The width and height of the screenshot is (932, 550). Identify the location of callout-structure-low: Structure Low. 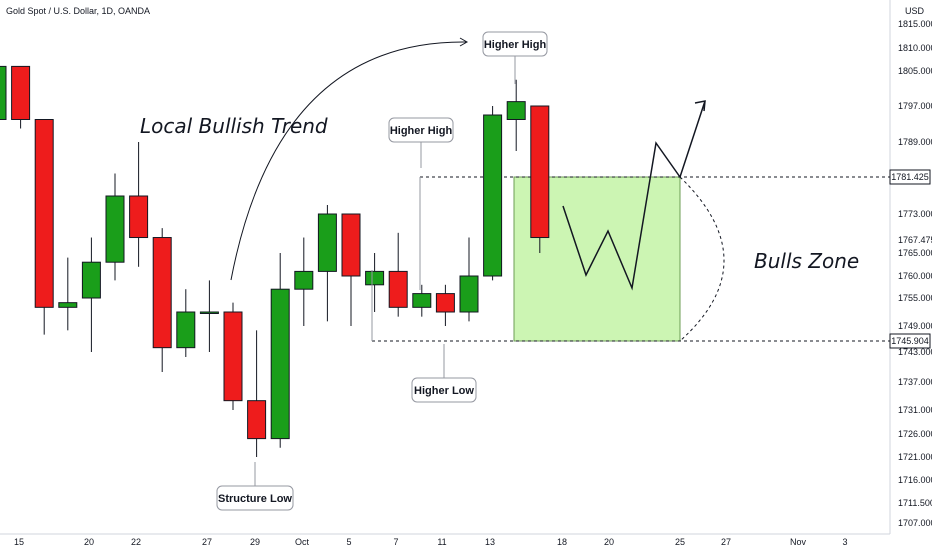
(255, 486).